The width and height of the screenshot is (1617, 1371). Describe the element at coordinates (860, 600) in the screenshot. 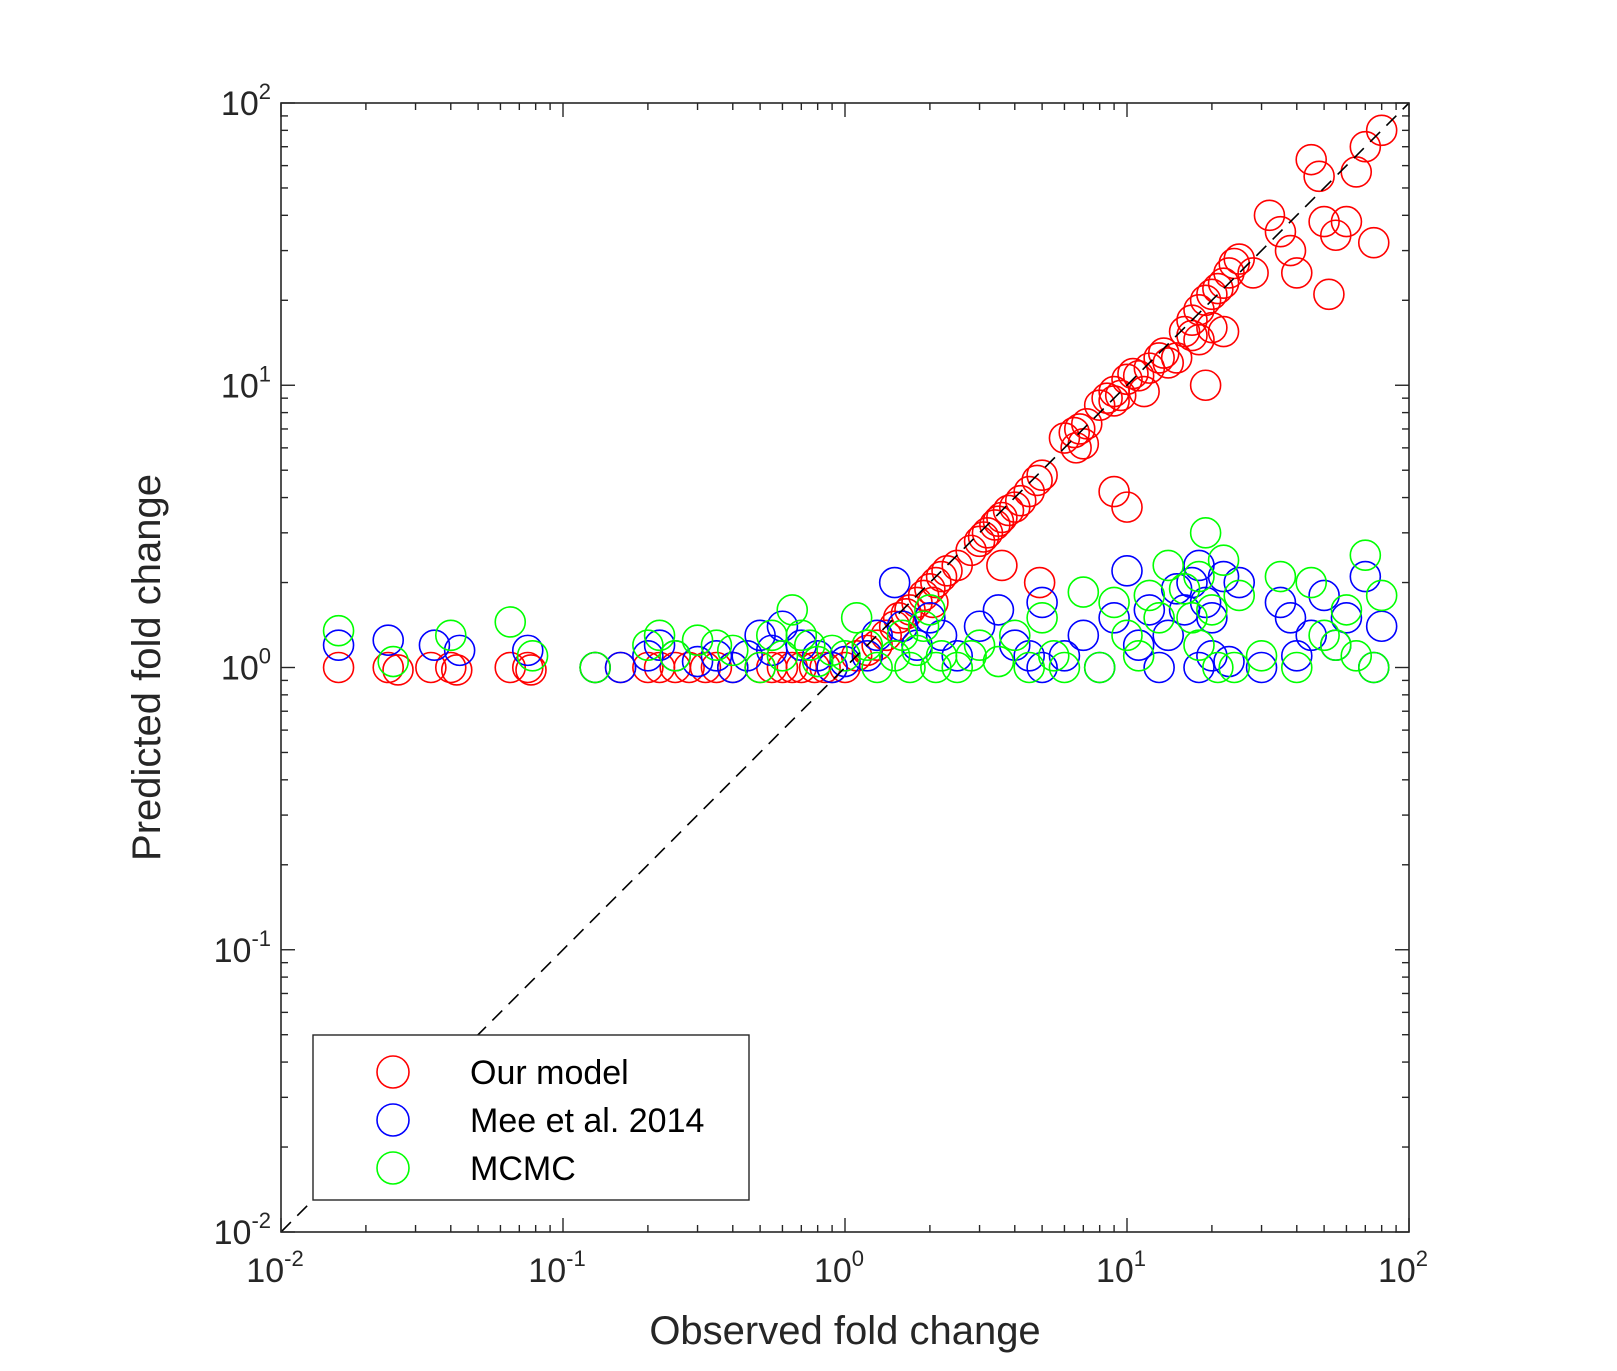

I see `series-2-group` at that location.